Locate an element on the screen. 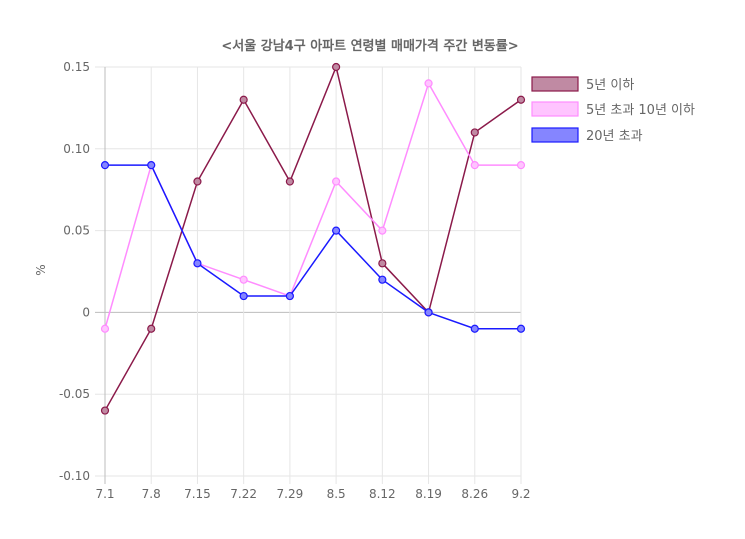 The width and height of the screenshot is (745, 539). x-tick-label: 8.5 is located at coordinates (336, 494).